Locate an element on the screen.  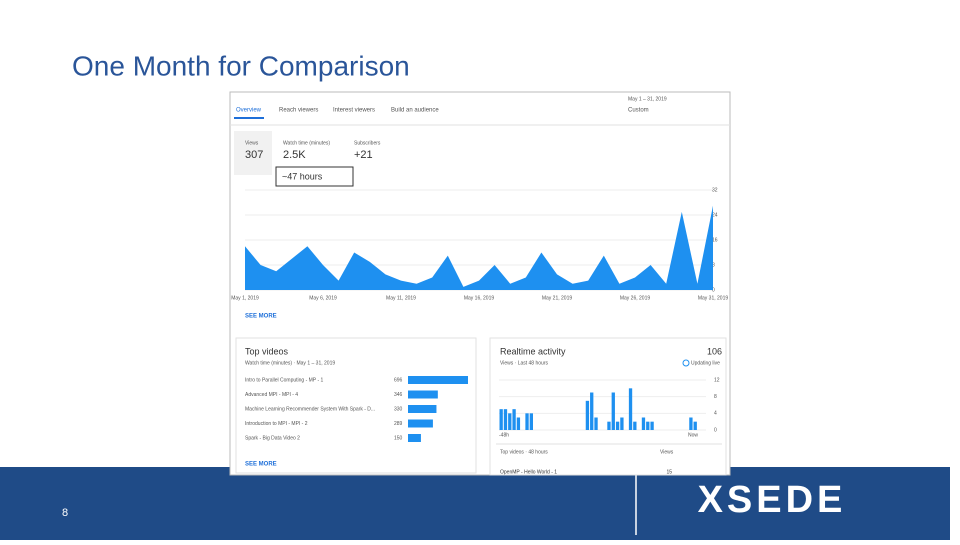
tab: Build an audience is located at coordinates (415, 111).